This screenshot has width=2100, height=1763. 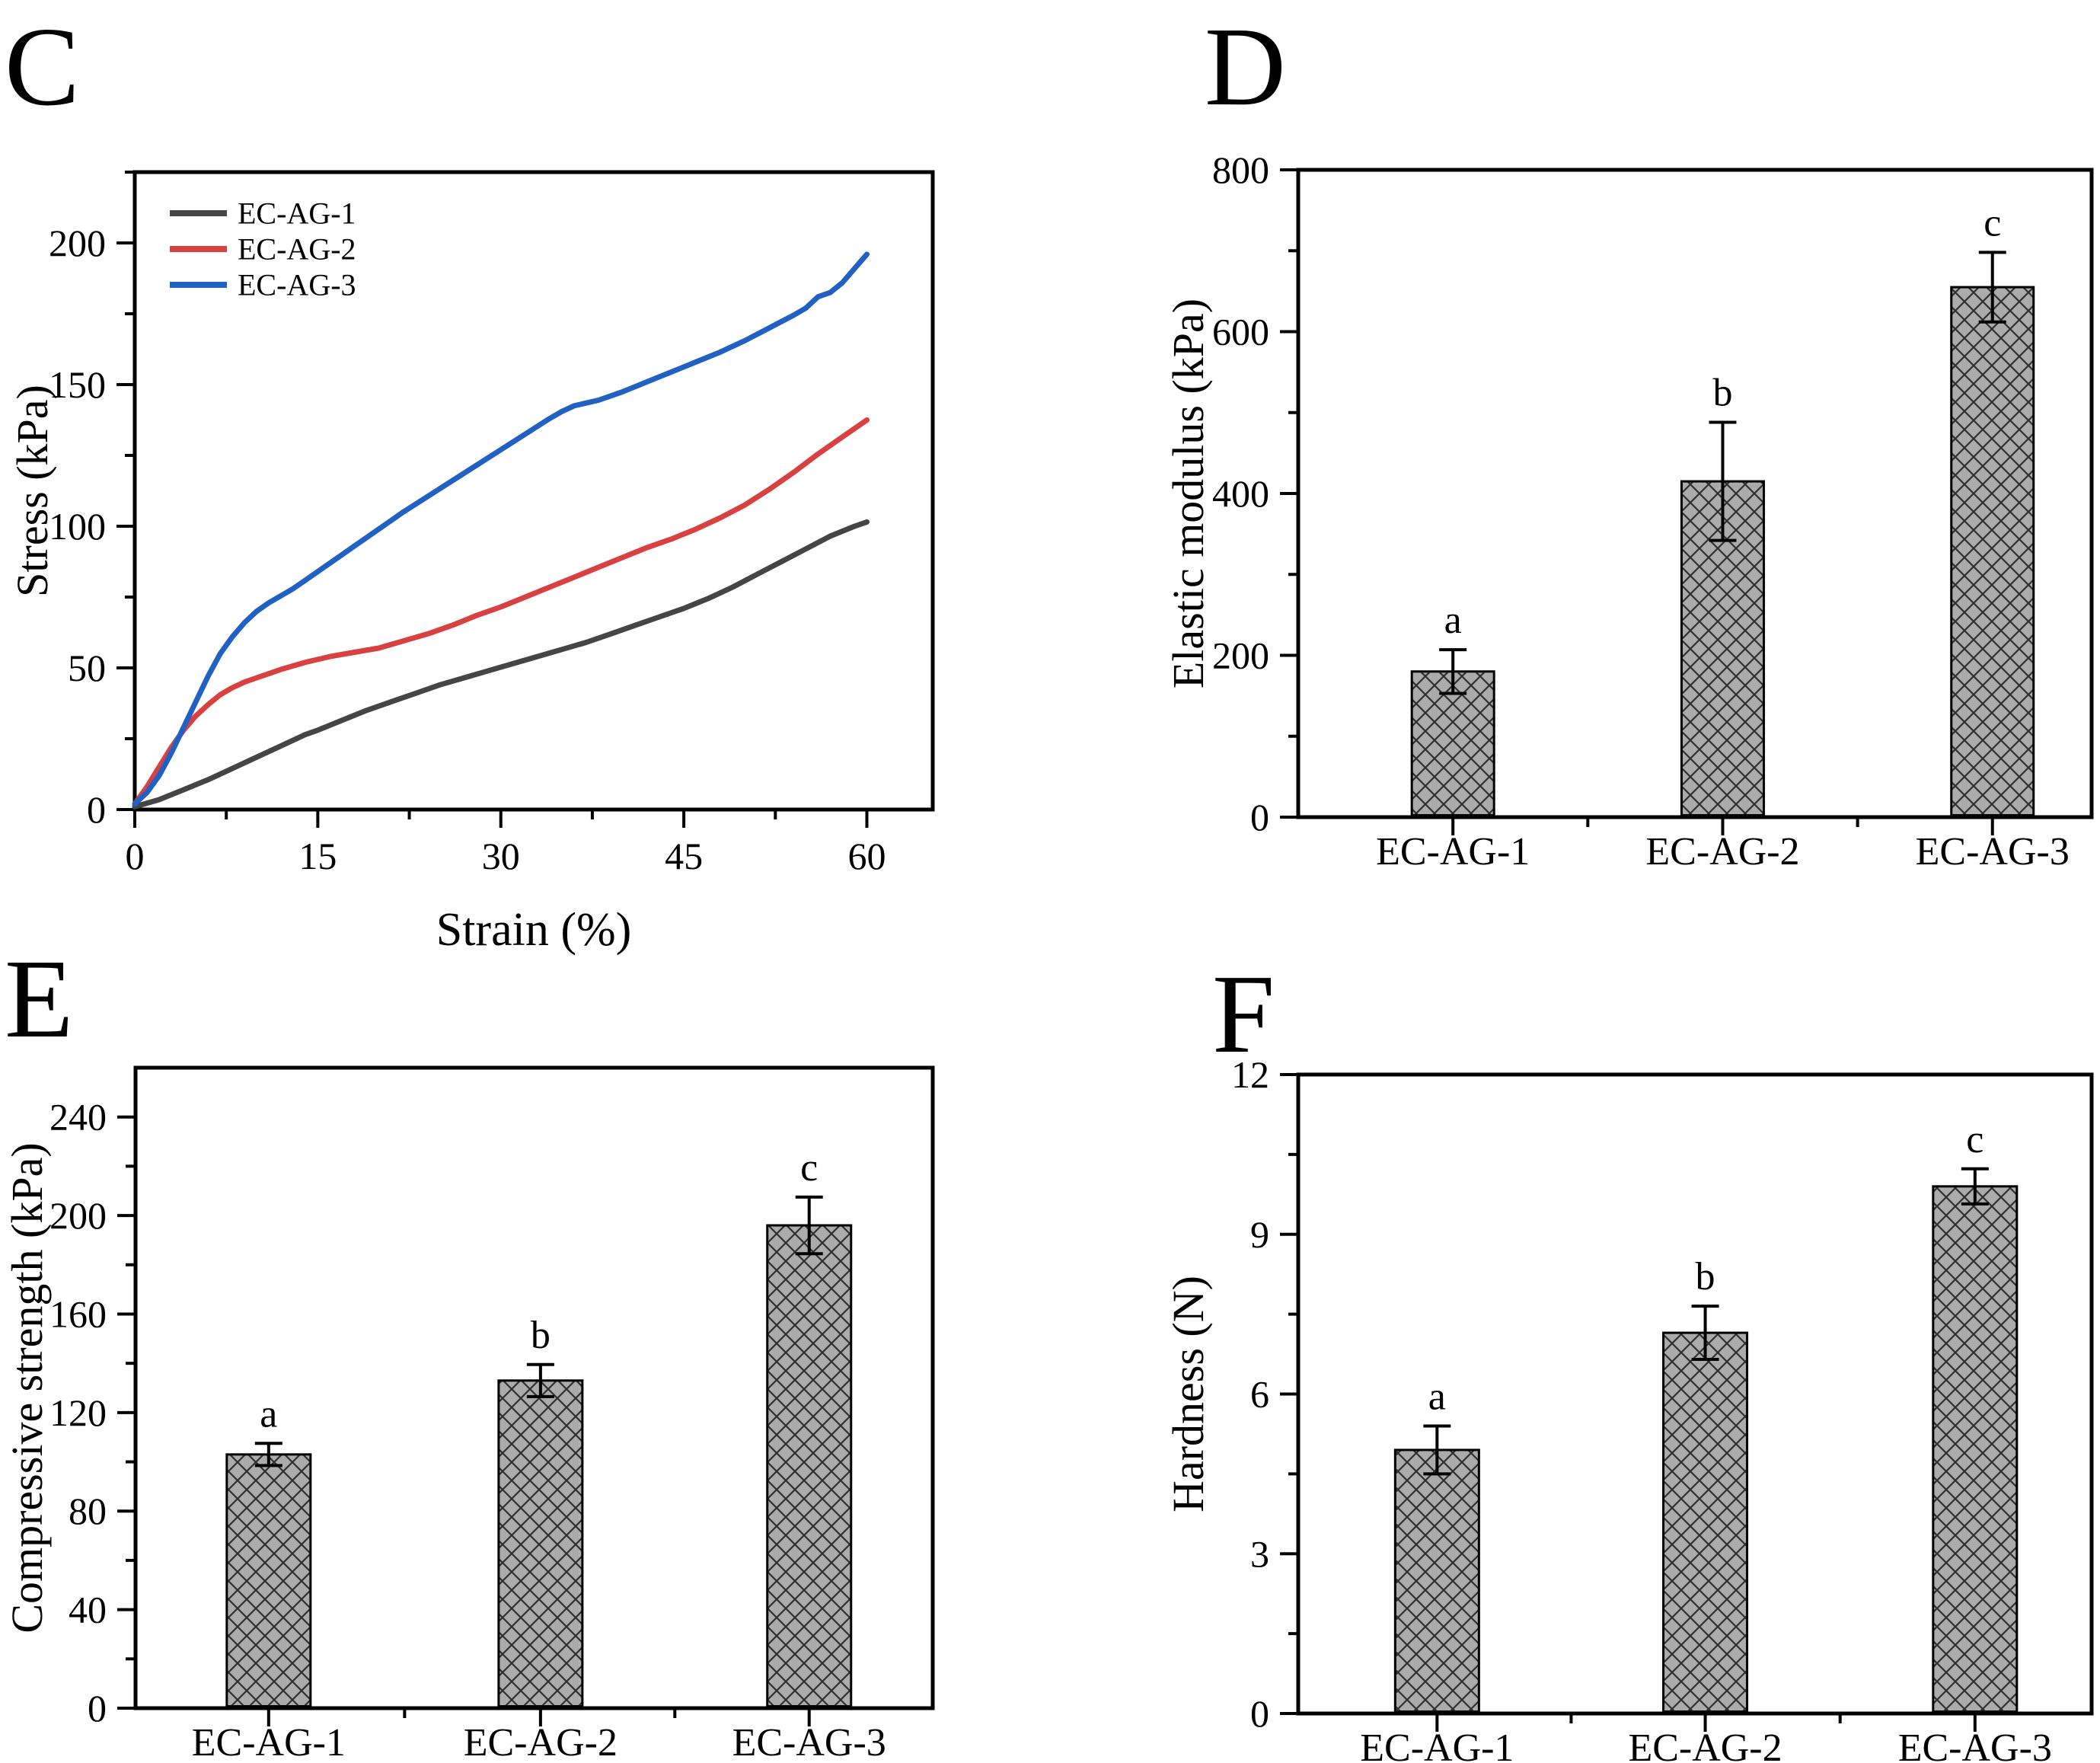 What do you see at coordinates (501, 856) in the screenshot?
I see `x-tick-label: 30` at bounding box center [501, 856].